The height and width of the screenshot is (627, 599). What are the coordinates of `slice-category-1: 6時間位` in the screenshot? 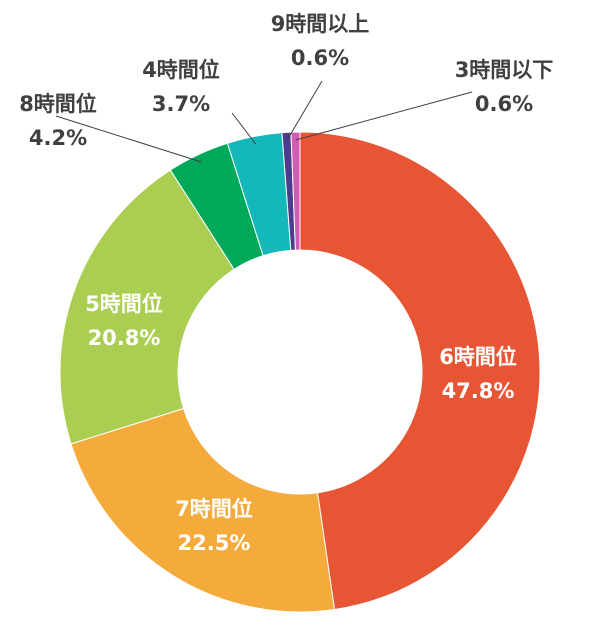 It's located at (478, 357).